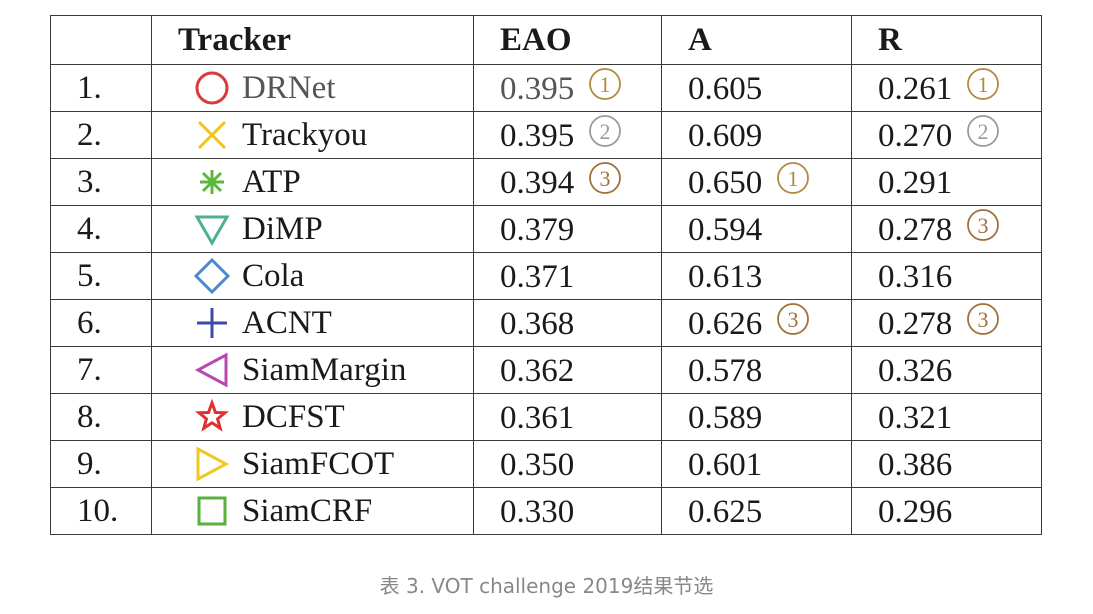 Image resolution: width=1093 pixels, height=614 pixels. I want to click on a-value: 0.605, so click(725, 88).